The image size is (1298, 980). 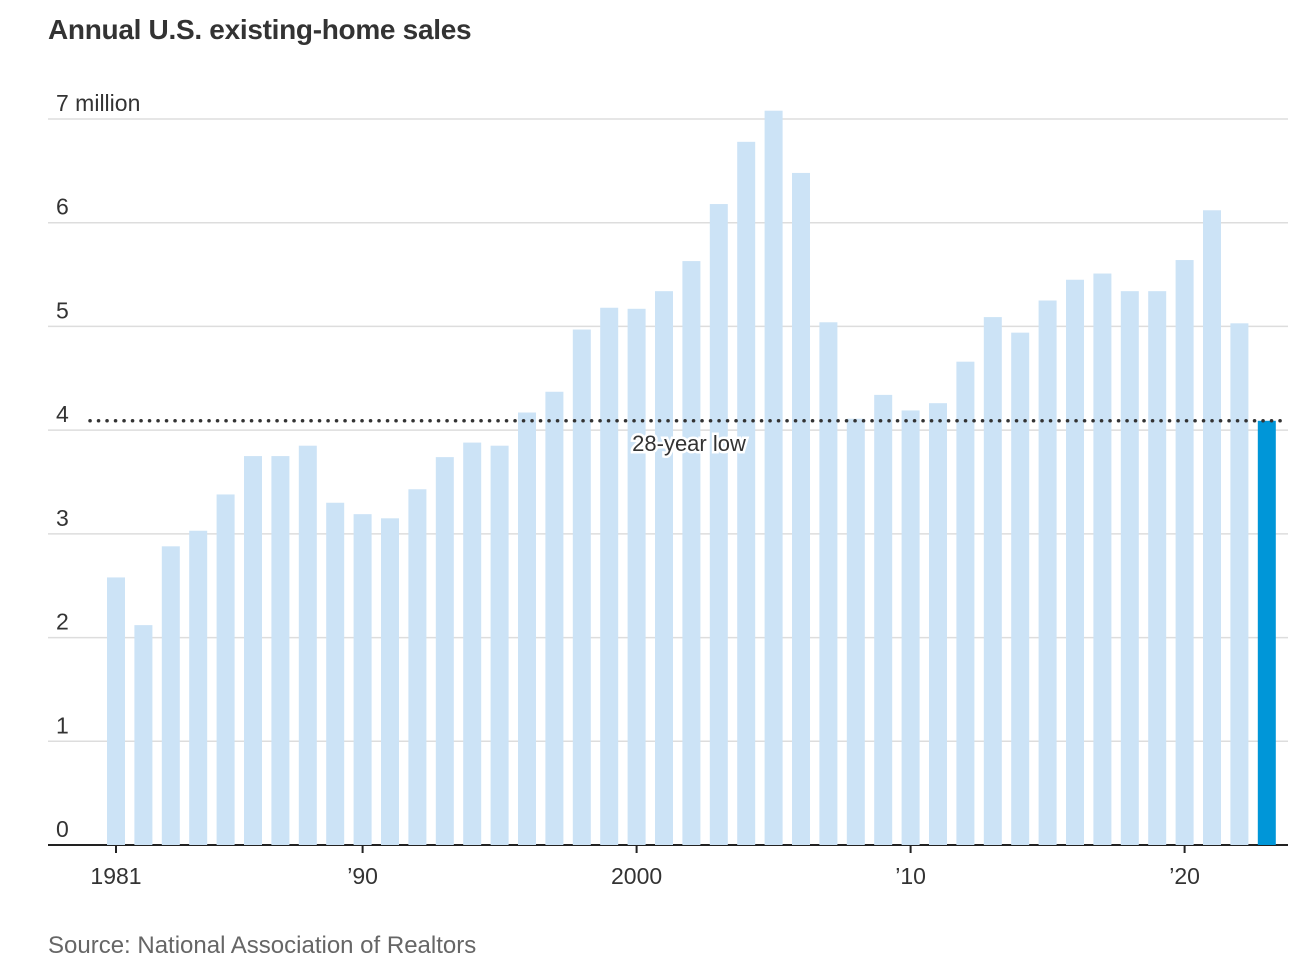 I want to click on bar-2001, so click(x=664, y=568).